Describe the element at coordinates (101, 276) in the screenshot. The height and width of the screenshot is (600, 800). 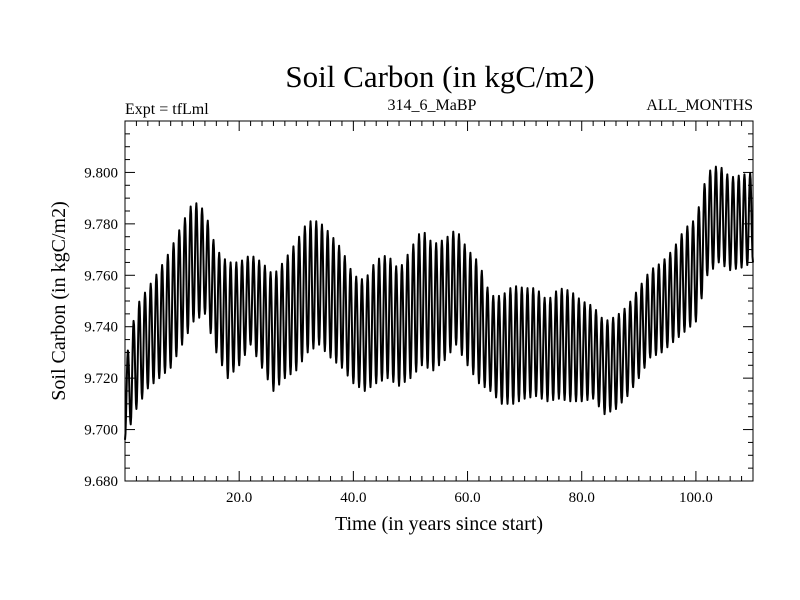
I see `y-tick-label: 9.760` at that location.